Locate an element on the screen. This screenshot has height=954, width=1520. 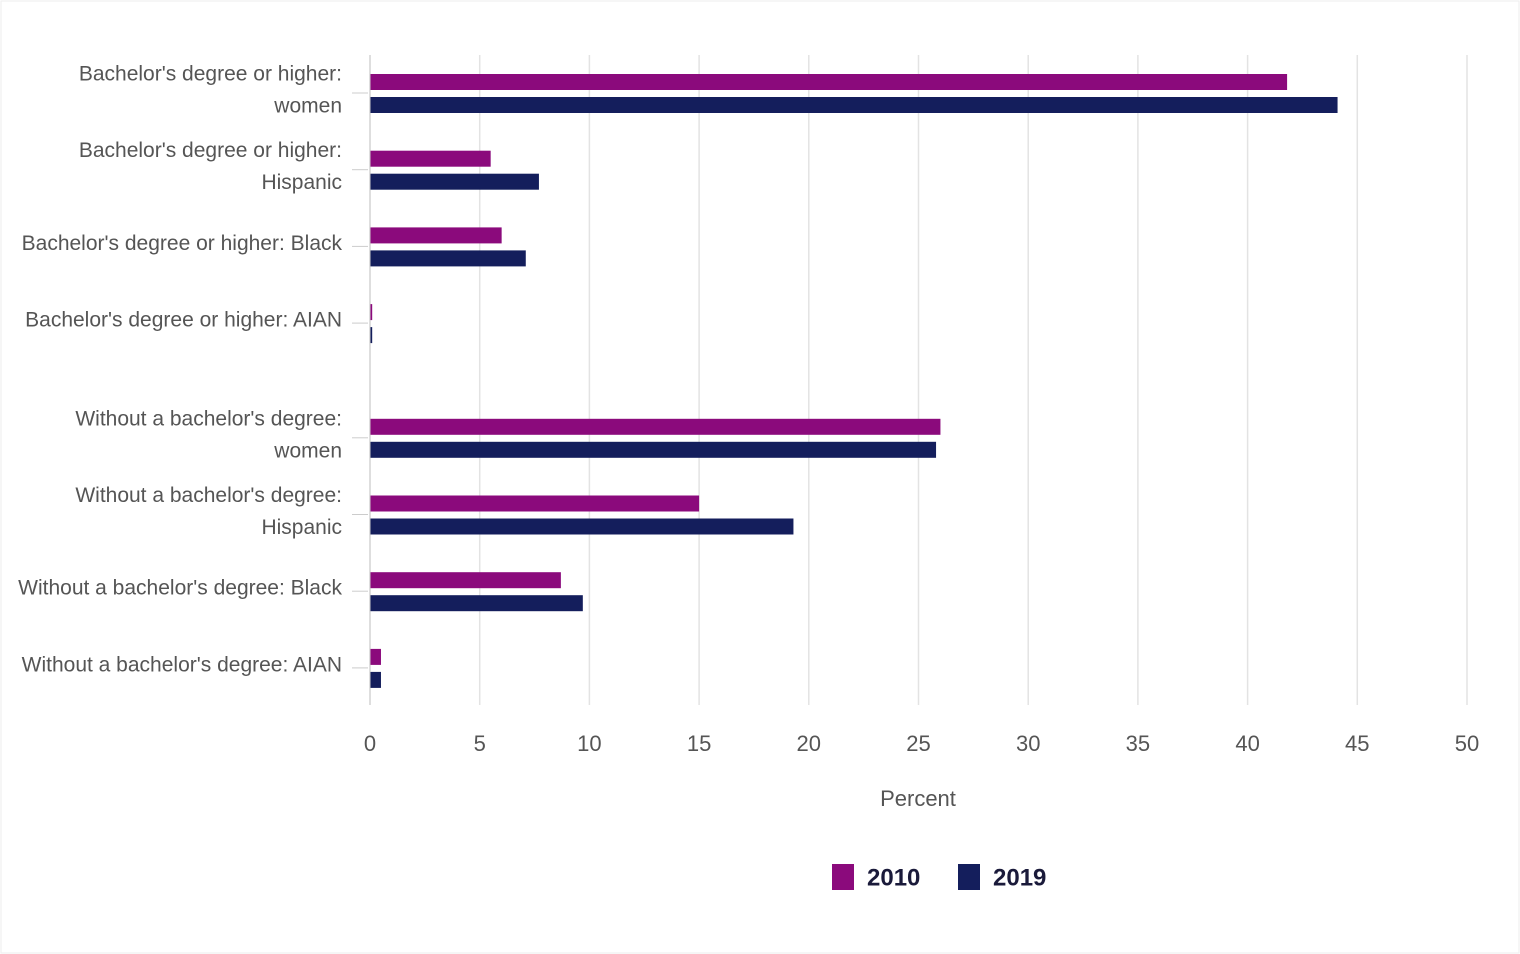
x-tick-label: 35 is located at coordinates (1138, 743).